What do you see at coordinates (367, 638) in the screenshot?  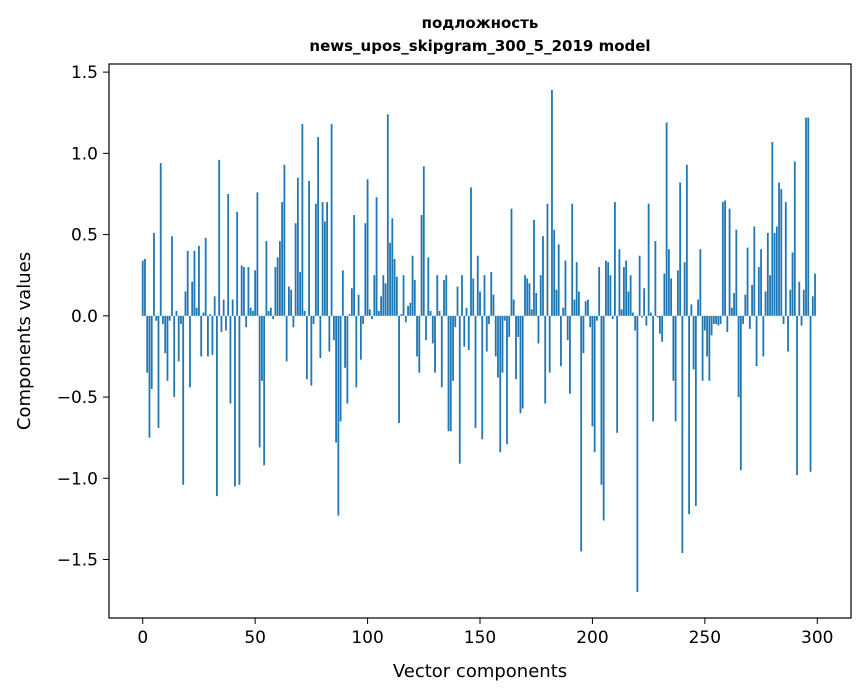 I see `x-tick-label: 100` at bounding box center [367, 638].